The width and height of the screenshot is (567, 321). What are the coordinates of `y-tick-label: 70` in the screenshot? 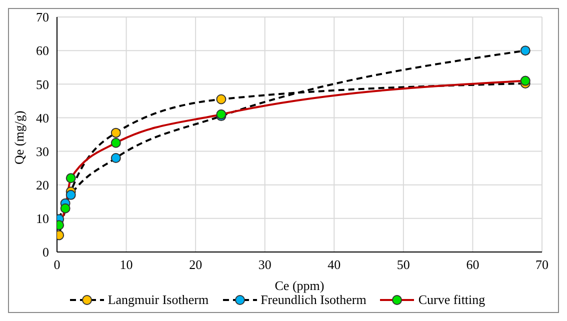 It's located at (42, 17).